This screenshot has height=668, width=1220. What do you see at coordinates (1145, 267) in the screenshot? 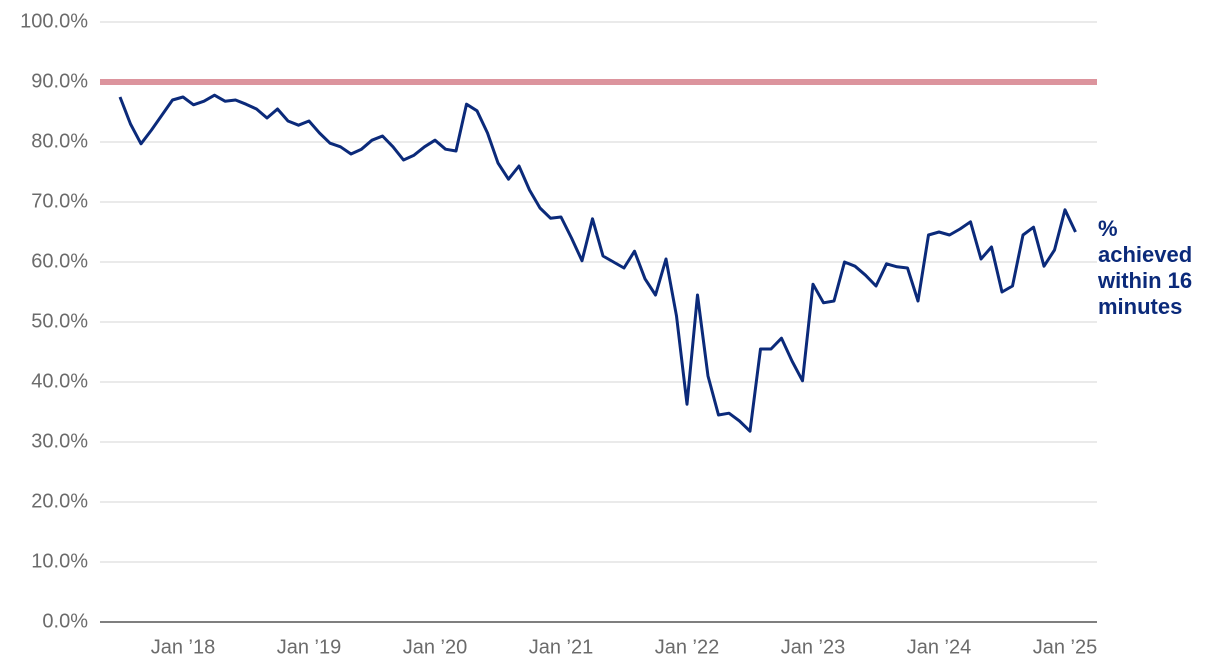
I see `series-label: % achieved within 16 minutes` at bounding box center [1145, 267].